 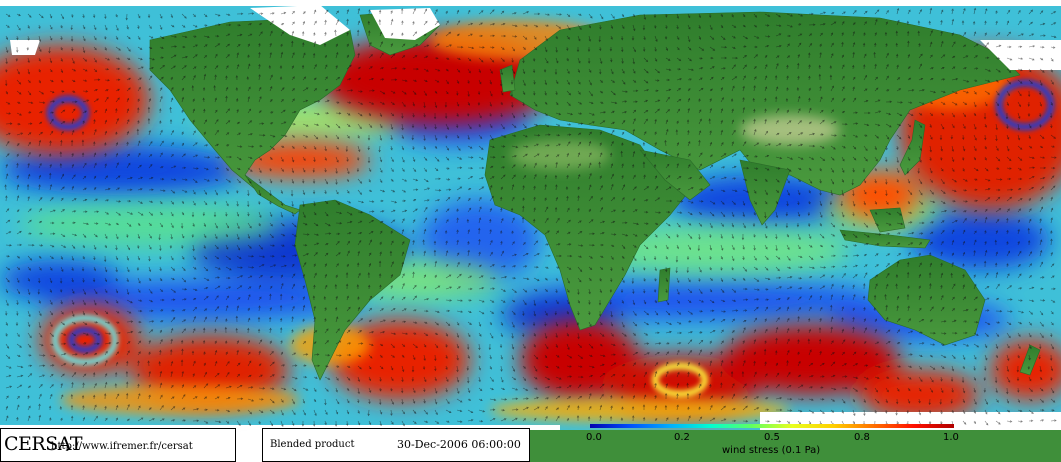 What do you see at coordinates (122, 446) in the screenshot?
I see `brand-url-link: http://www.ifremer.fr/cersat` at bounding box center [122, 446].